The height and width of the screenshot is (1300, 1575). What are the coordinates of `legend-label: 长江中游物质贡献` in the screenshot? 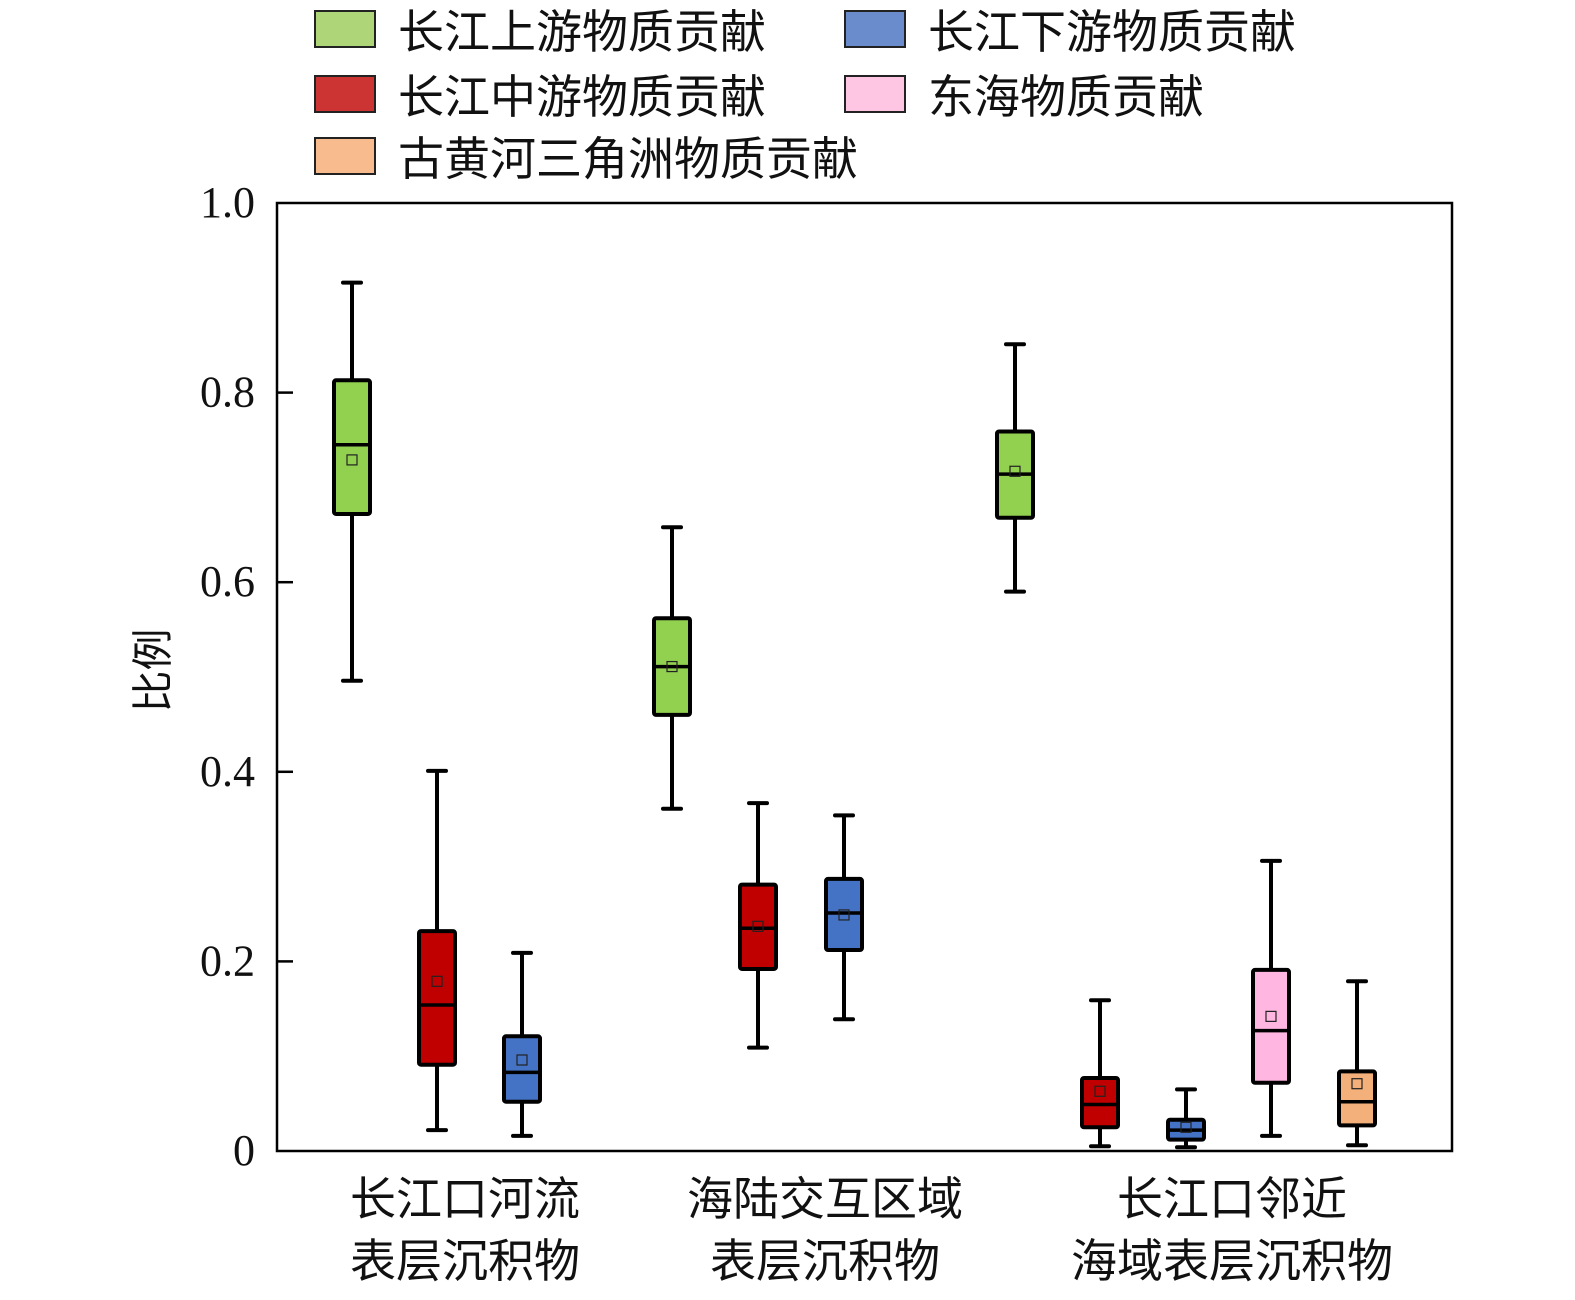 It's located at (582, 97).